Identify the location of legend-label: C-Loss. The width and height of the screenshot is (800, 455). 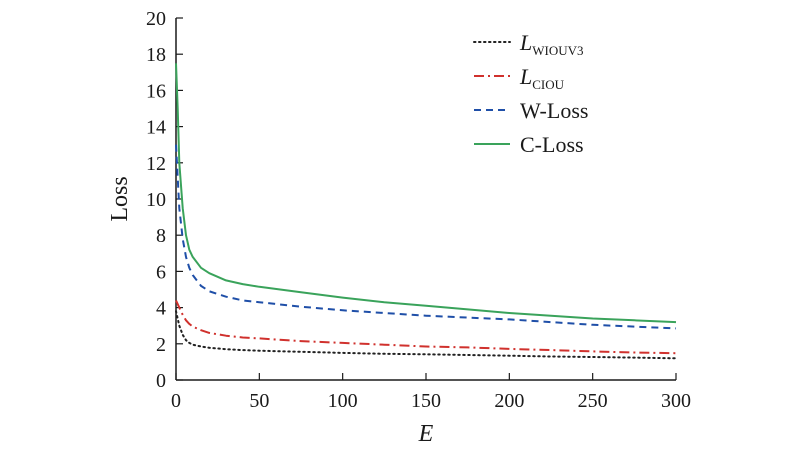
(552, 144).